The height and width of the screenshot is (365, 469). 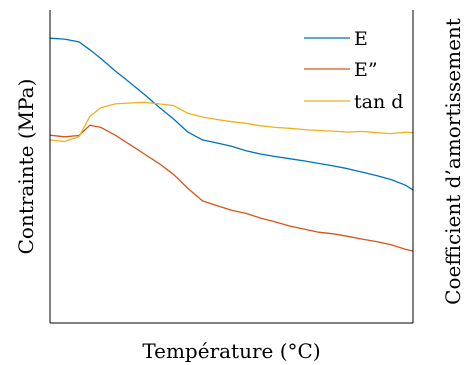 I want to click on legend: E E” tan d, so click(x=353, y=70).